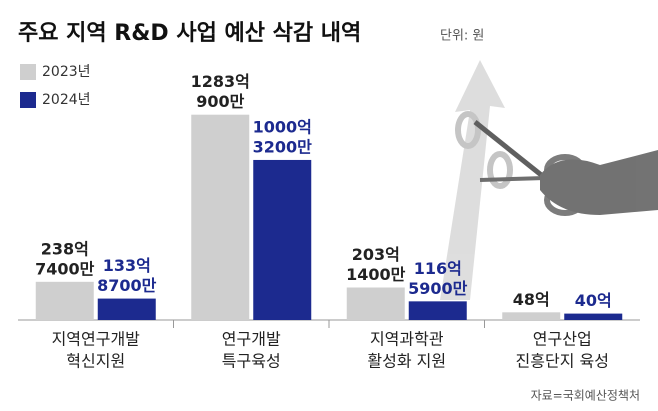 Image resolution: width=658 pixels, height=411 pixels. What do you see at coordinates (376, 254) in the screenshot?
I see `value-label: 203억` at bounding box center [376, 254].